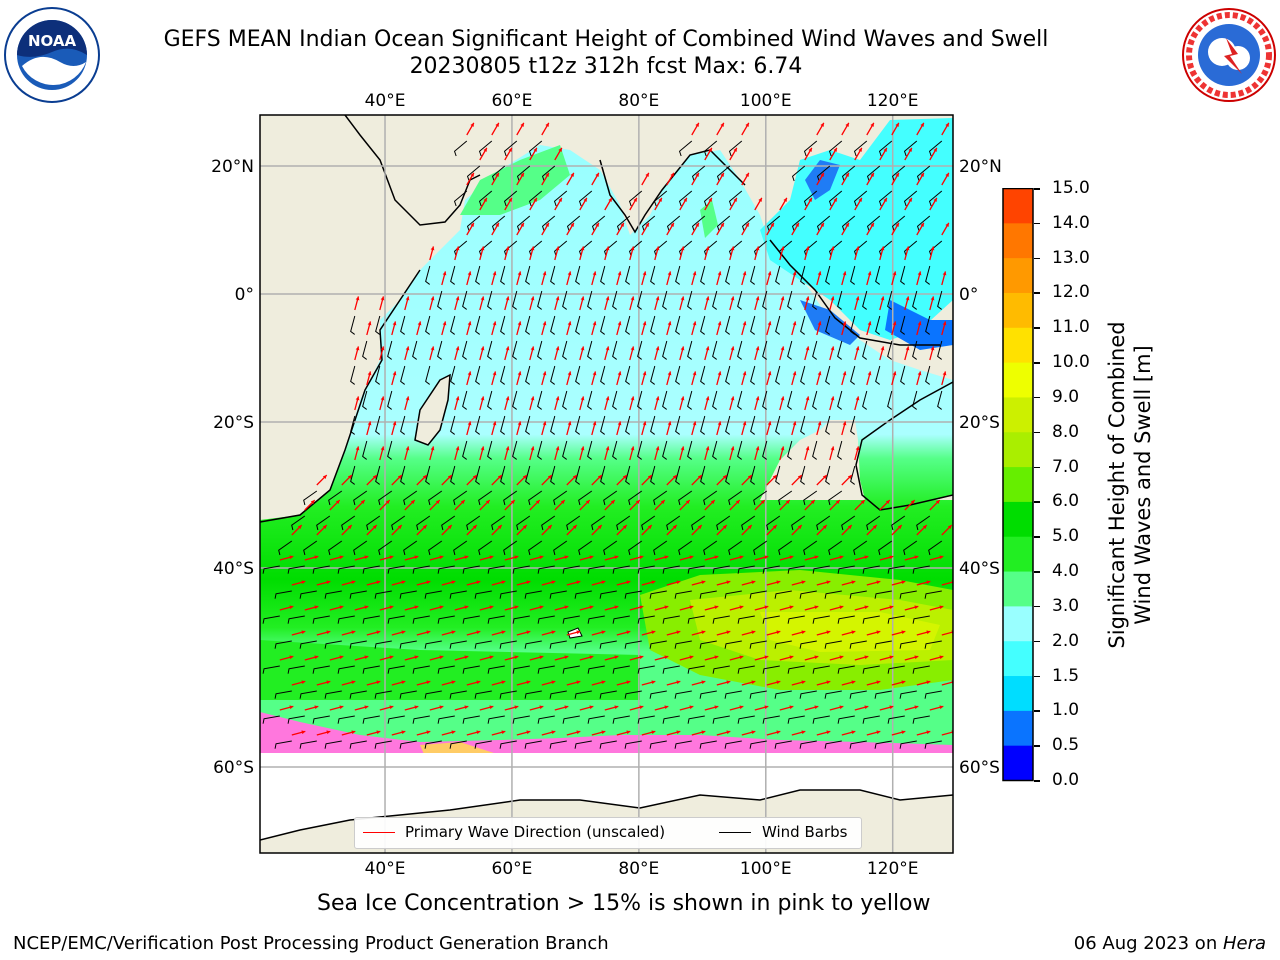 The width and height of the screenshot is (1280, 960). Describe the element at coordinates (432, 409) in the screenshot. I see `madagascar` at that location.